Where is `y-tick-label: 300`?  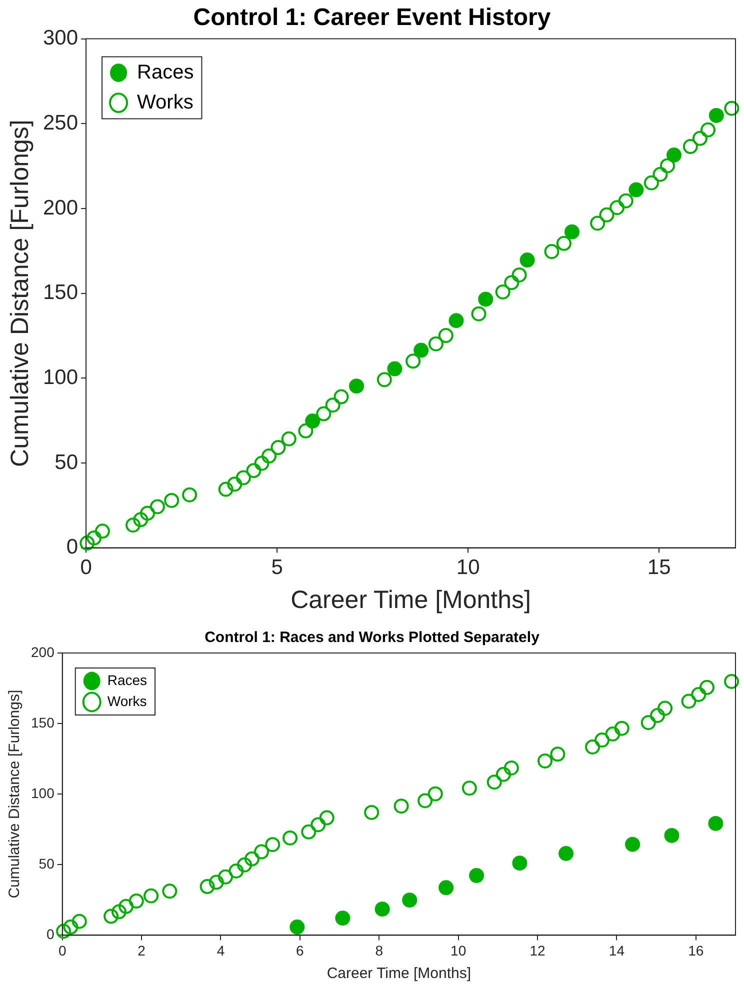
y-tick-label: 300 is located at coordinates (60, 38).